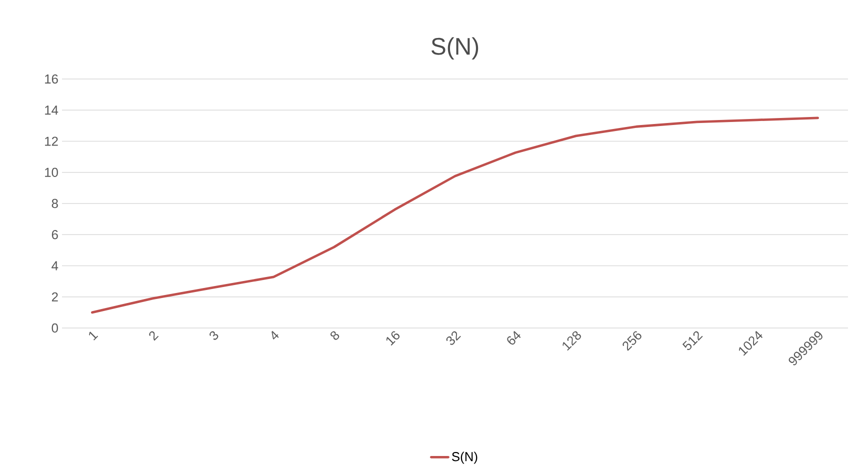 The height and width of the screenshot is (469, 849). What do you see at coordinates (55, 235) in the screenshot?
I see `y-tick-label: 6` at bounding box center [55, 235].